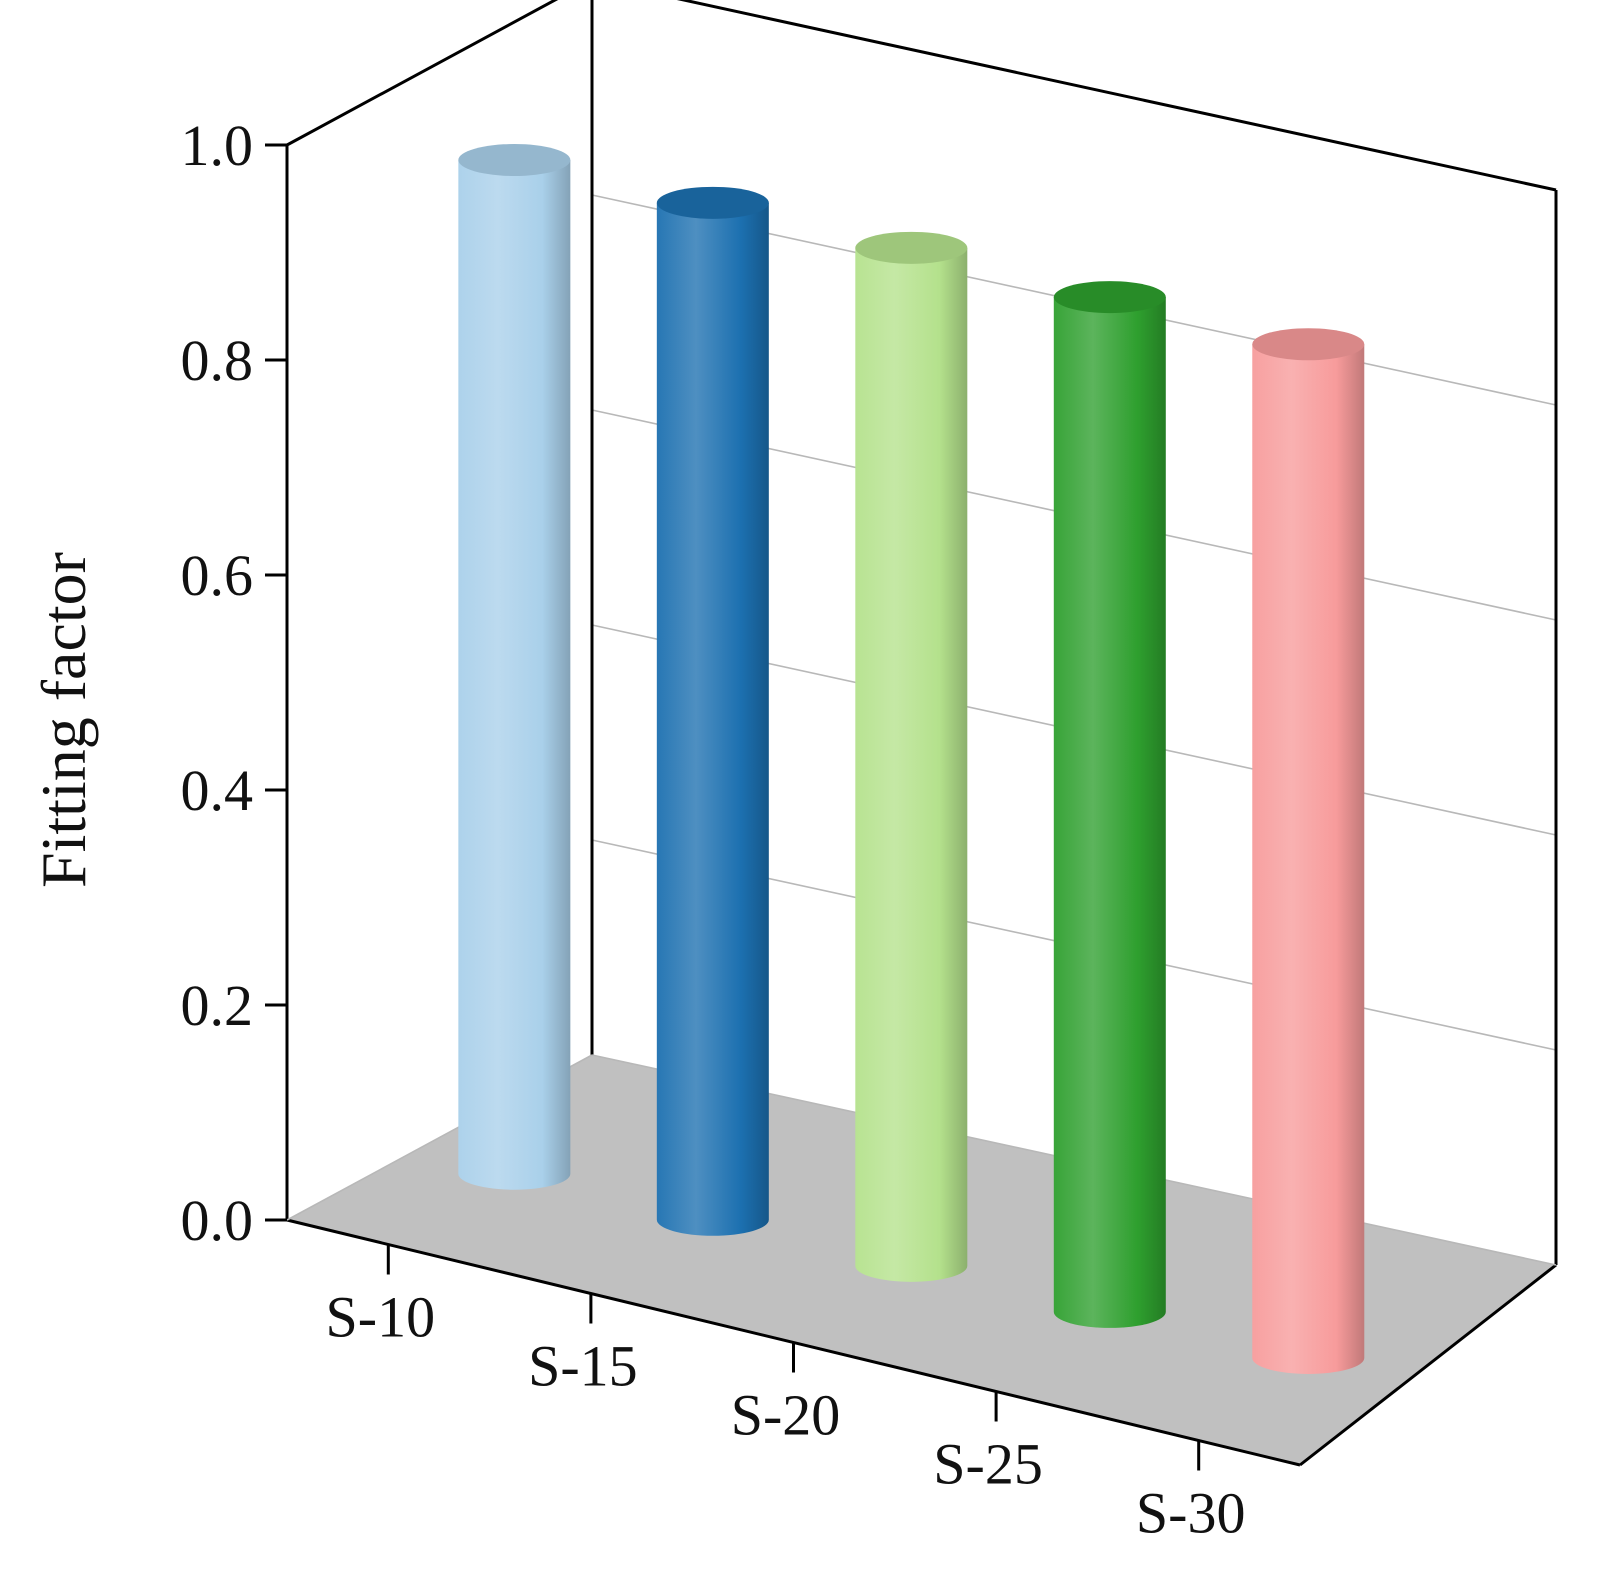 The height and width of the screenshot is (1571, 1619). I want to click on x-axis-ticks: S-10 S-15 S-20 S-25 S-30, so click(786, 1395).